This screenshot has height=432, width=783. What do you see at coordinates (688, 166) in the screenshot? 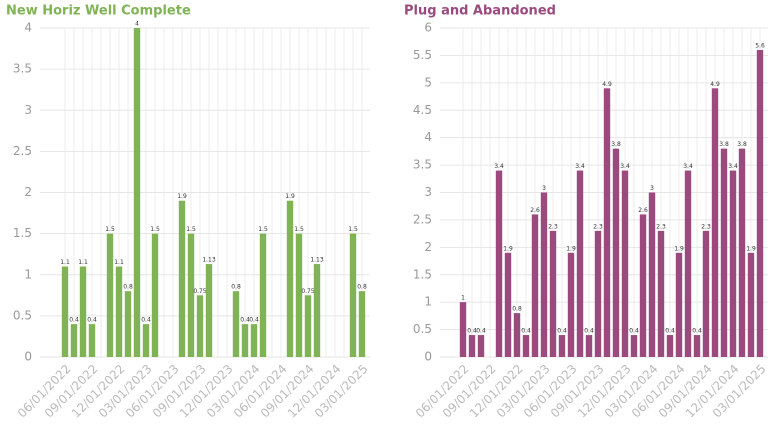
I see `value-label: 3.4` at bounding box center [688, 166].